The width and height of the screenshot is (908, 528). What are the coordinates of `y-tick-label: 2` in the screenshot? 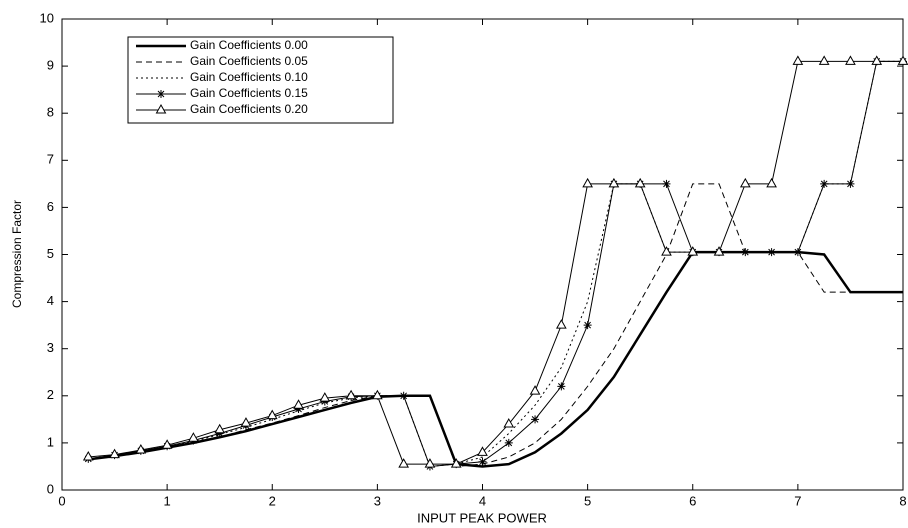 It's located at (50, 394).